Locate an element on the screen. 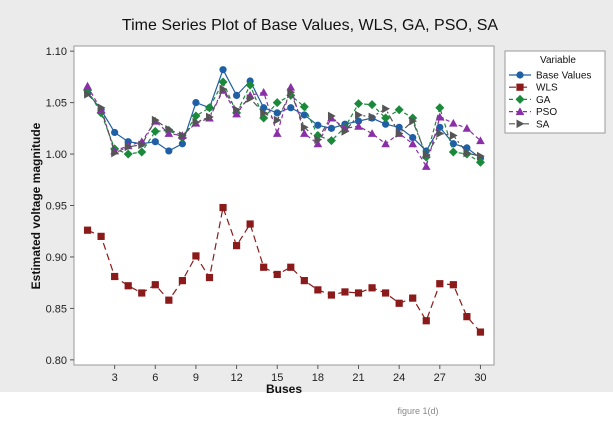  legend-item-wls: WLS is located at coordinates (533, 88).